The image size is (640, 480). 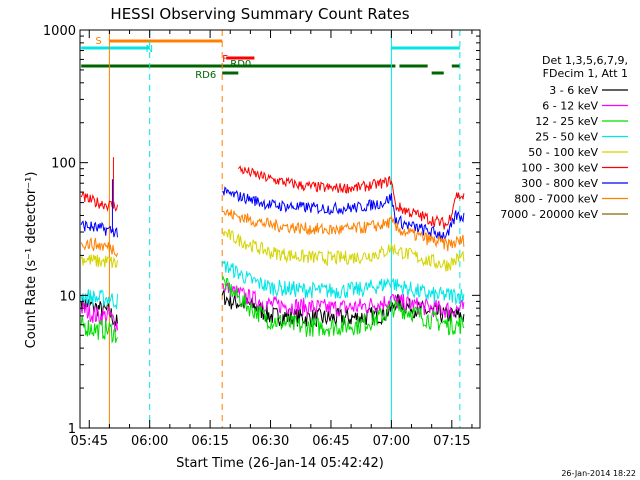 I want to click on flag-label-rd6: RD6, so click(x=205, y=75).